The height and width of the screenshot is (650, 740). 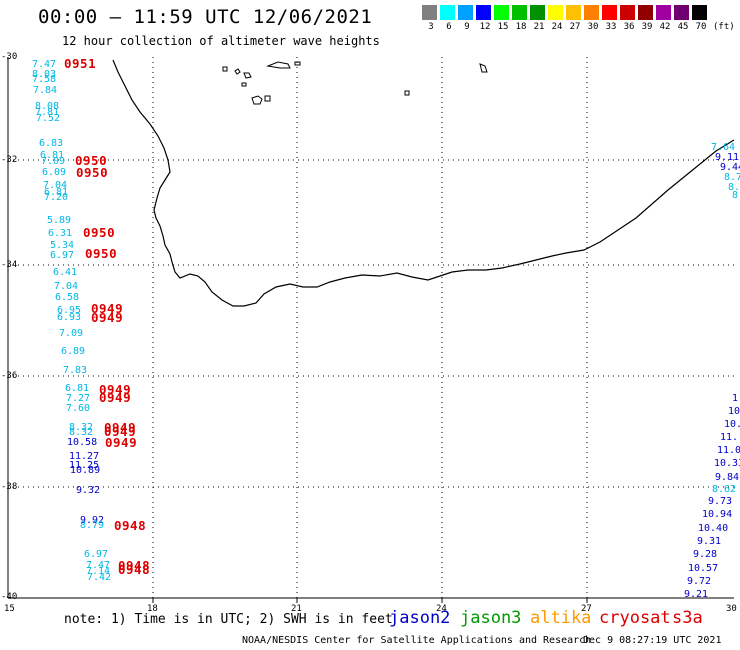 I want to click on legend-label: 6, so click(x=449, y=27).